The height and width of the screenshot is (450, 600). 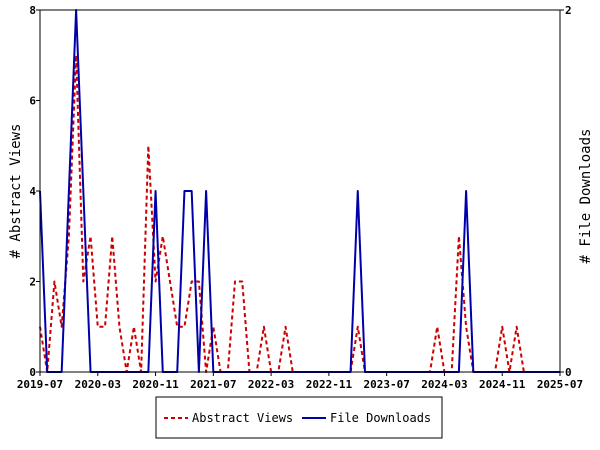 I want to click on y-left-tick-label: 4, so click(x=32, y=191).